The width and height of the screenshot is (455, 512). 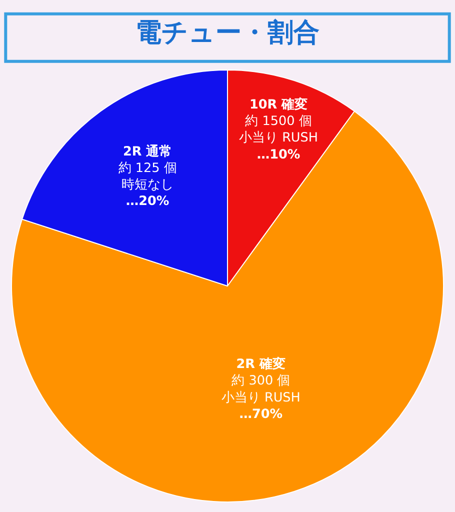 I want to click on slice-label: 2R 通常, so click(x=147, y=151).